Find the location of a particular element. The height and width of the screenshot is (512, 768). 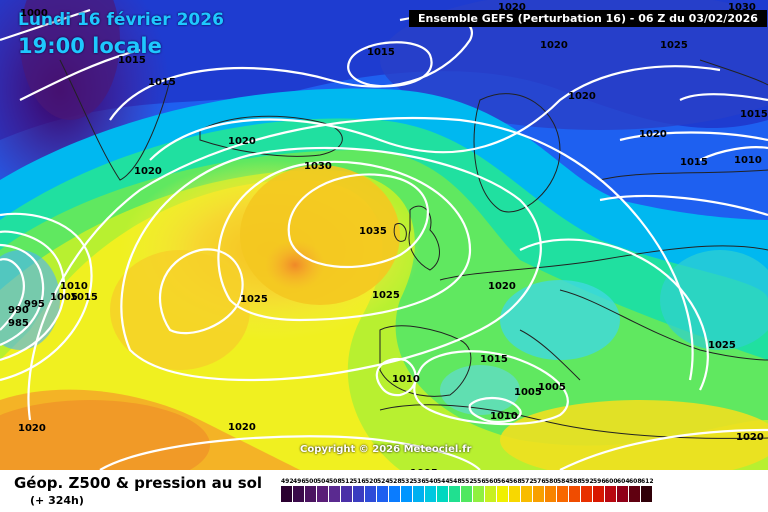

scale-step: 600 is located at coordinates (611, 490).